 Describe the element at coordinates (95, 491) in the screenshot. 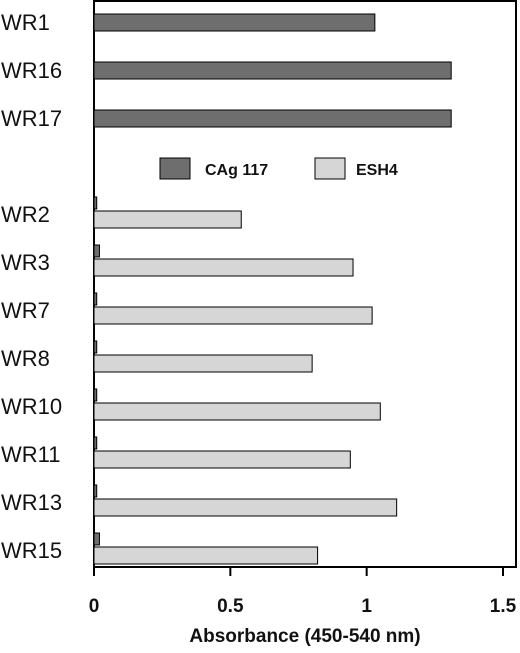

I see `bar-cag117-wr13` at that location.